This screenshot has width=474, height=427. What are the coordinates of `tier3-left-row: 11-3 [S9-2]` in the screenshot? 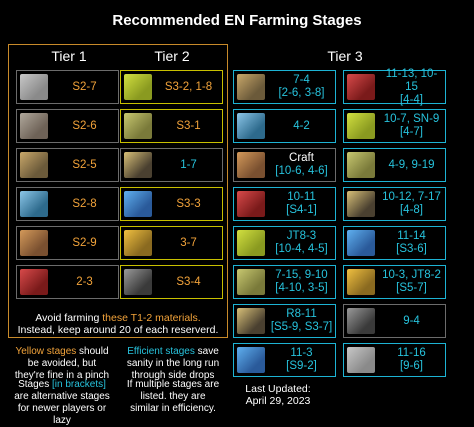 It's located at (284, 360).